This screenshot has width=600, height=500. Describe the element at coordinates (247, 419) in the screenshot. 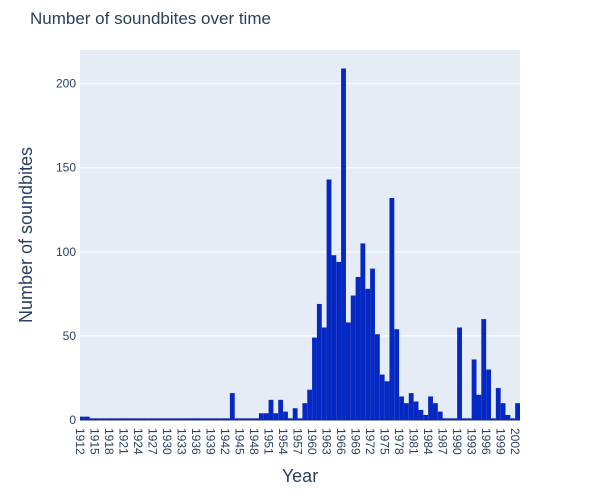

I see `bar-1946` at that location.